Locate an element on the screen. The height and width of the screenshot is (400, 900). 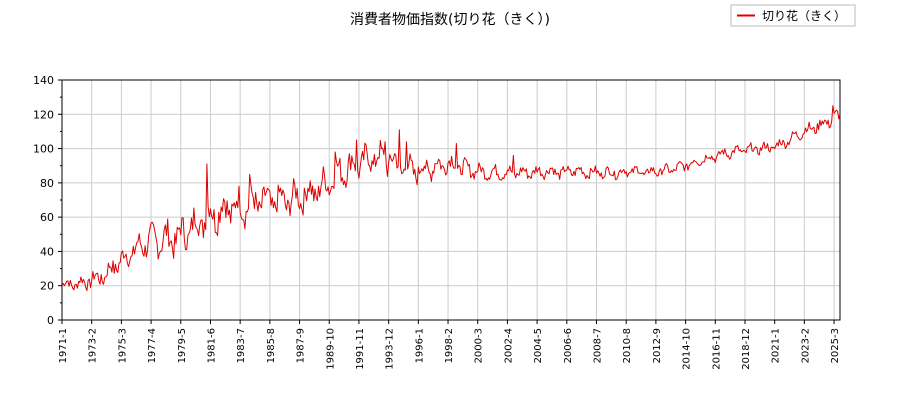
x-tick-label: 1981-6 is located at coordinates (211, 345).